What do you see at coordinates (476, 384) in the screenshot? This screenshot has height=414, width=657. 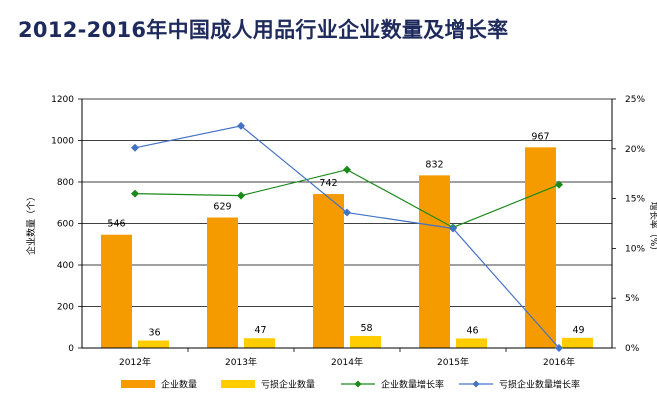 I see `legend-marker-loss-enterprise-growth` at bounding box center [476, 384].